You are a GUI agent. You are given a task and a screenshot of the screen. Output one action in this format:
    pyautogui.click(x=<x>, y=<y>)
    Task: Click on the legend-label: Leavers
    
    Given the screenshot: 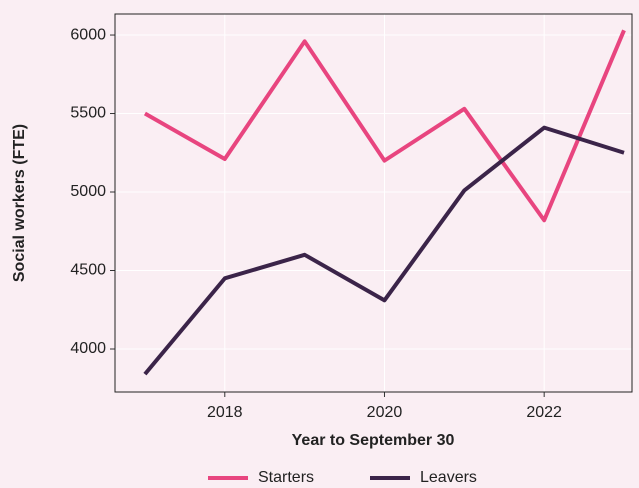 What is the action you would take?
    pyautogui.click(x=448, y=477)
    